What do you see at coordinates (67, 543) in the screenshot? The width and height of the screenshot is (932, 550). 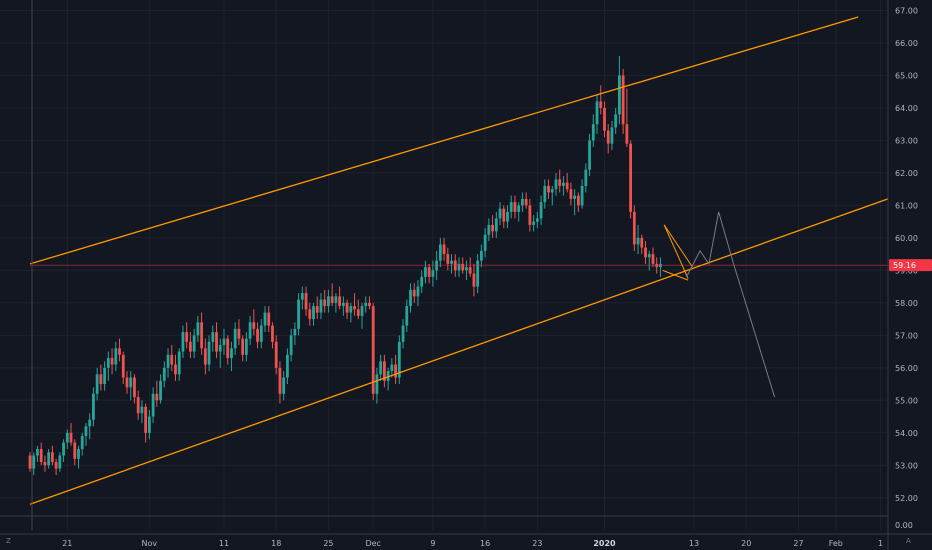 I see `x-tick-label: 21` at bounding box center [67, 543].